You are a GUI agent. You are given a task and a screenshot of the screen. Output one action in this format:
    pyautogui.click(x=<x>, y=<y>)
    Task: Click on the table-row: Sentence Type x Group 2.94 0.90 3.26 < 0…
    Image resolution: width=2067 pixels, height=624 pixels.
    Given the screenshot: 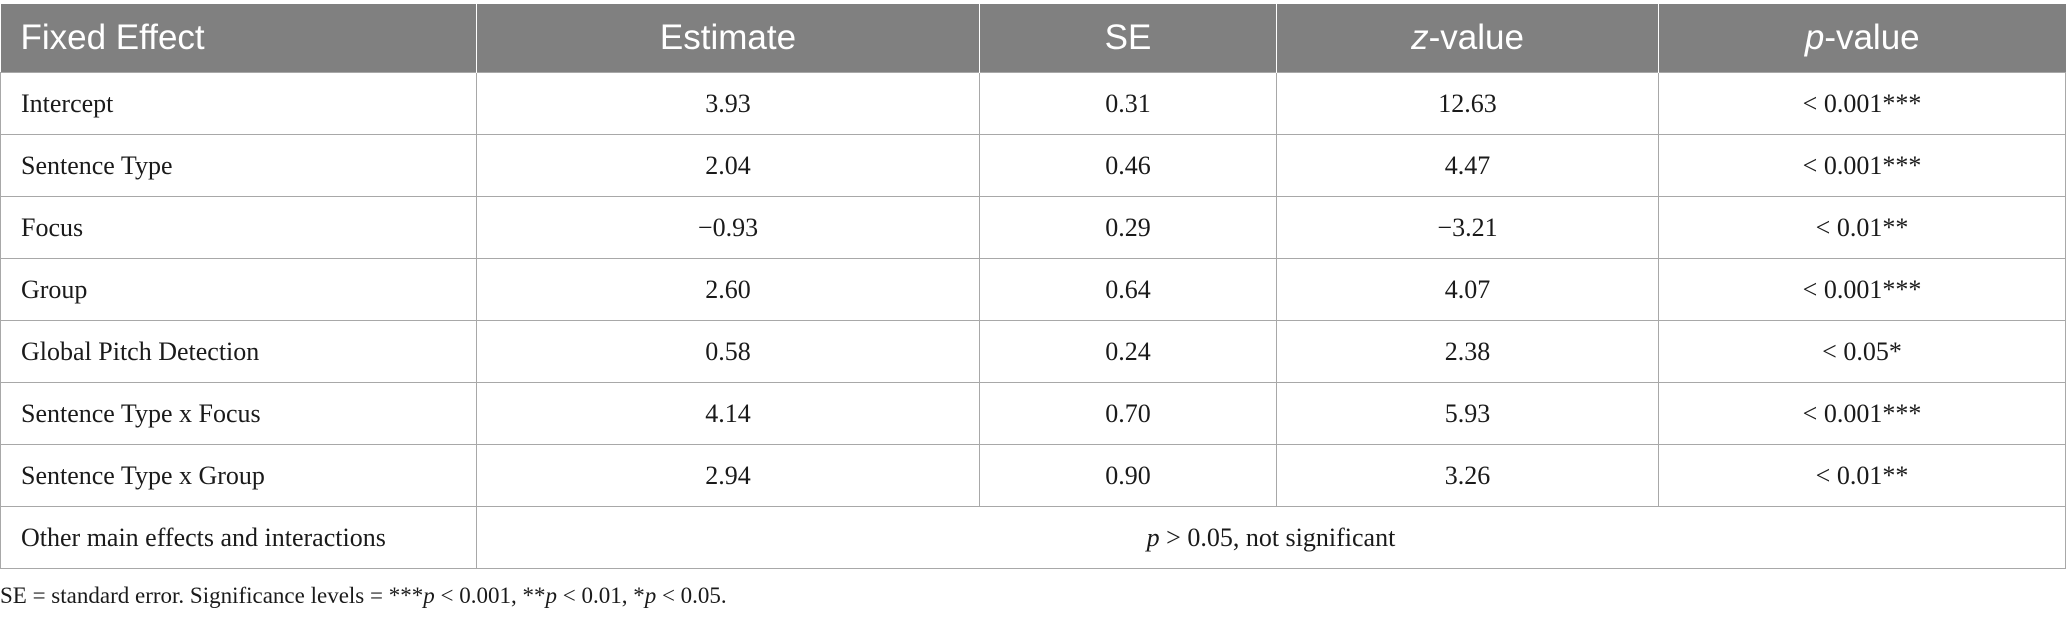 What is the action you would take?
    pyautogui.click(x=1033, y=475)
    